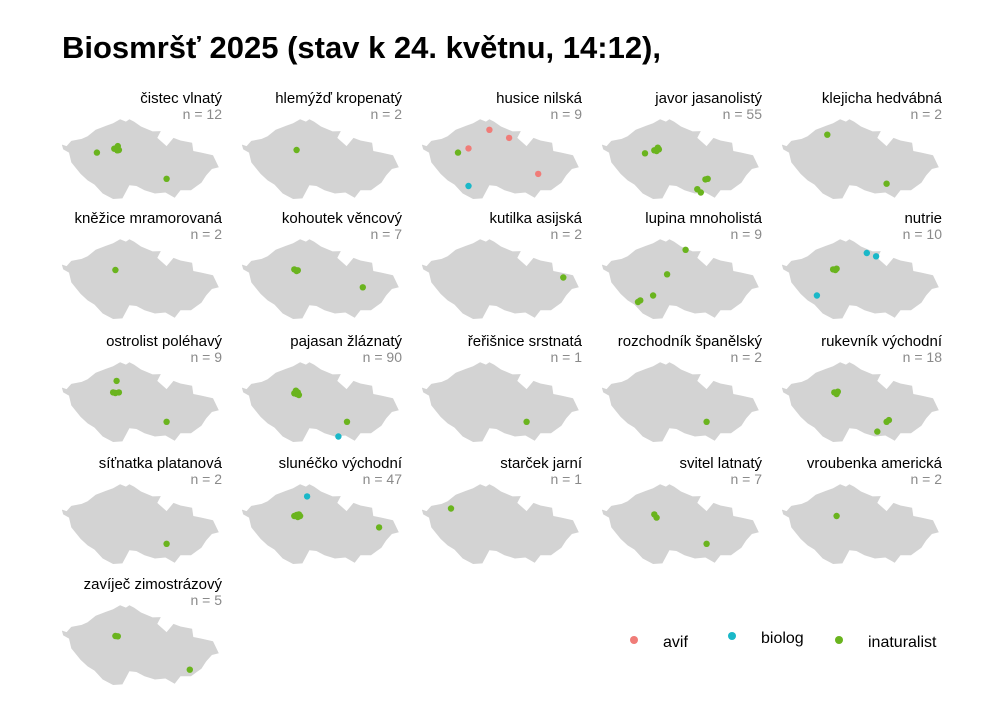 The height and width of the screenshot is (722, 1000). I want to click on panel-svitel-latnaty: svitel latnatý n = 7, so click(687, 513).